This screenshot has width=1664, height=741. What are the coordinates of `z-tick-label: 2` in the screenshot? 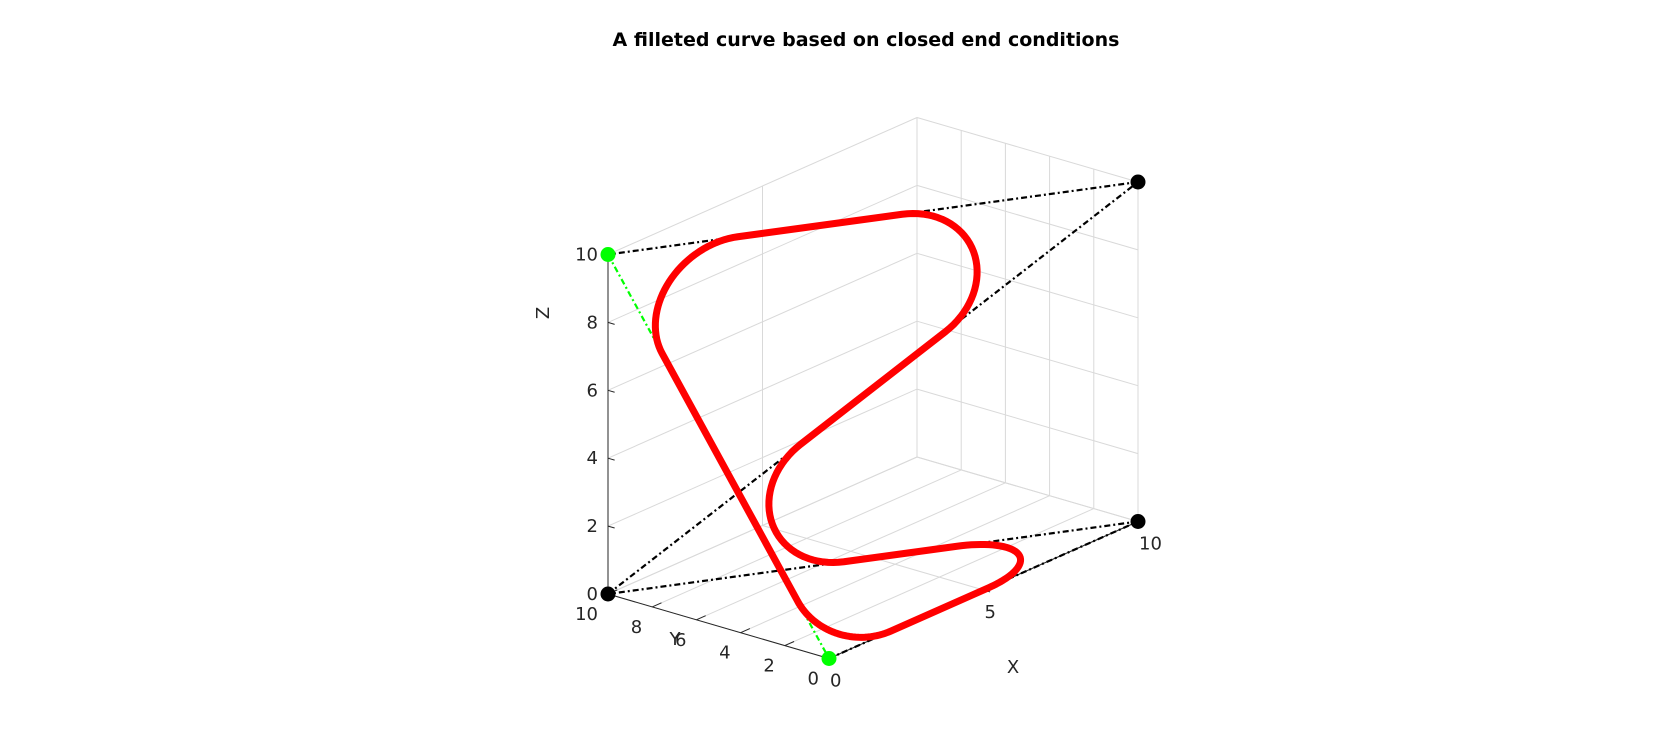 It's located at (592, 526).